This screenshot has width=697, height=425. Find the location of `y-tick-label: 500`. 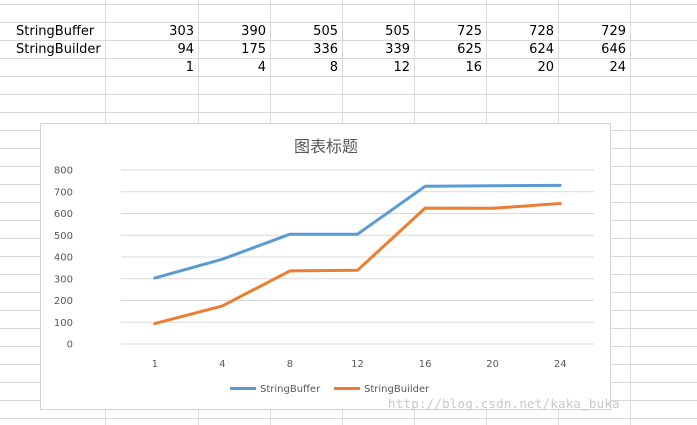

y-tick-label: 500 is located at coordinates (63, 236).